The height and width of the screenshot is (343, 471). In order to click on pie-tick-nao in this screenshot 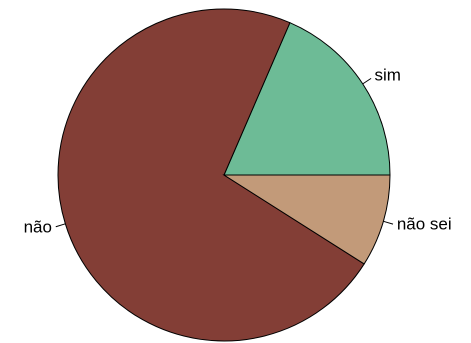, I will do `click(60, 225)`.